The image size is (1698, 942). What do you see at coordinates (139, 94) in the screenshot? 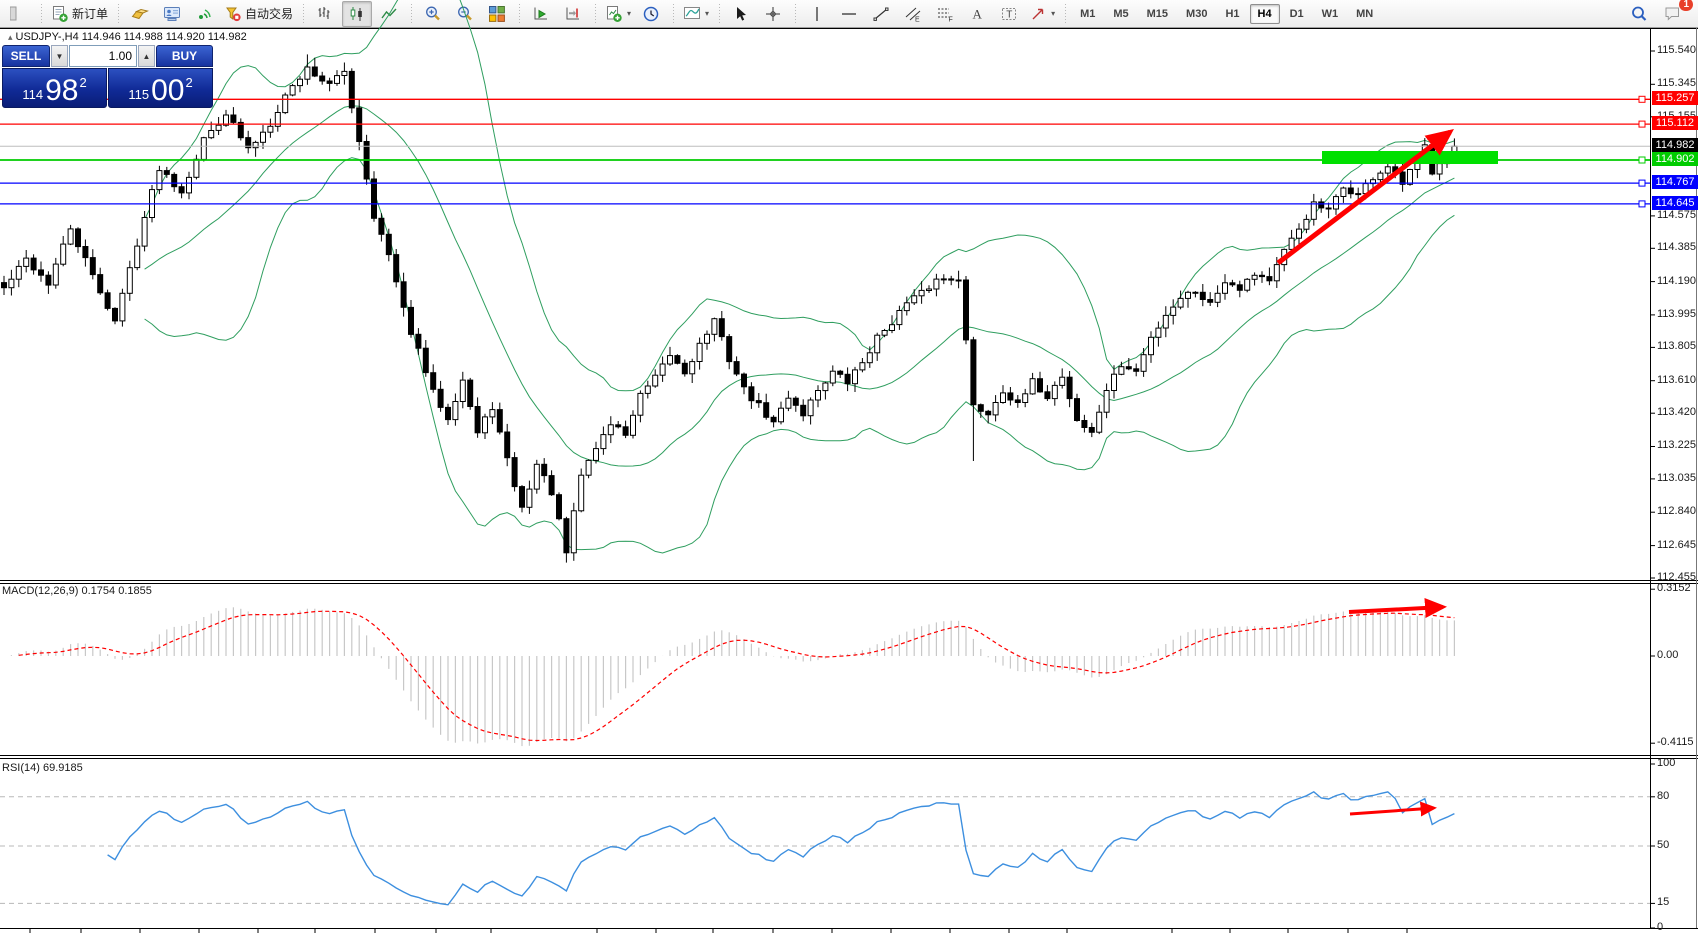
I see `buy-price-prefix: 115` at bounding box center [139, 94].